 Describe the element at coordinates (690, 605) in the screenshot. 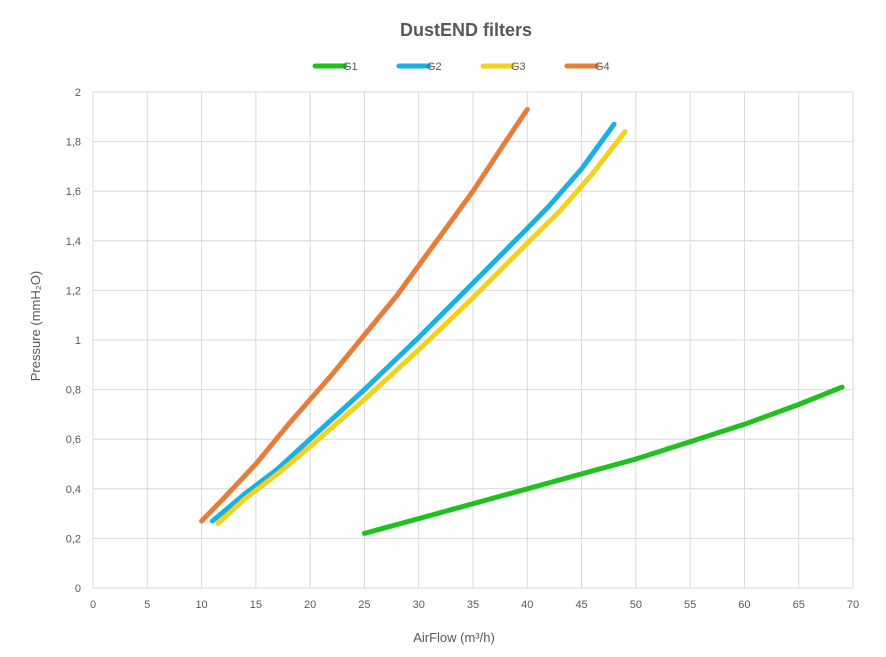

I see `x-tick-label: 55` at that location.